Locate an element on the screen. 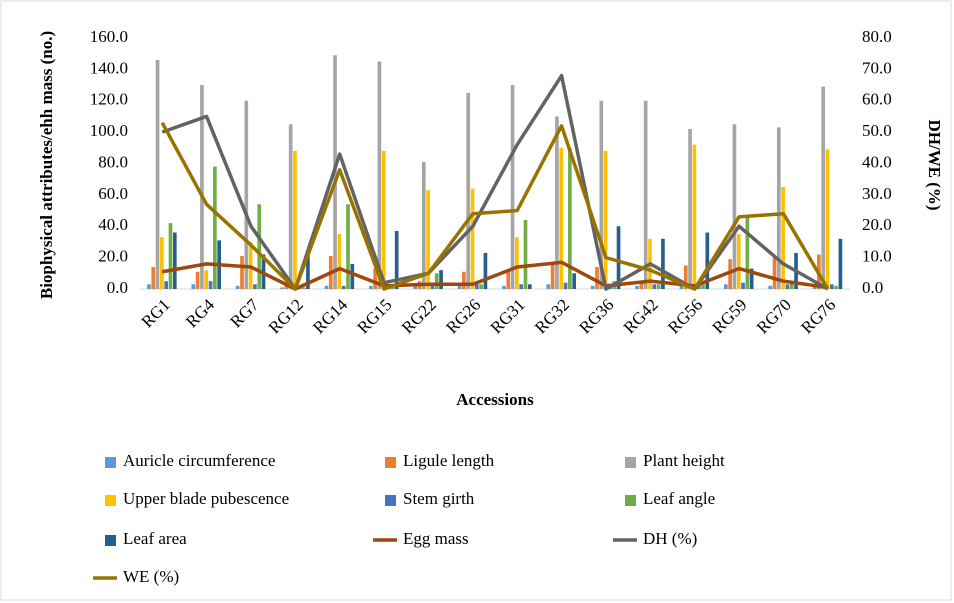 Image resolution: width=954 pixels, height=603 pixels. legend-label: DH (%) is located at coordinates (670, 538).